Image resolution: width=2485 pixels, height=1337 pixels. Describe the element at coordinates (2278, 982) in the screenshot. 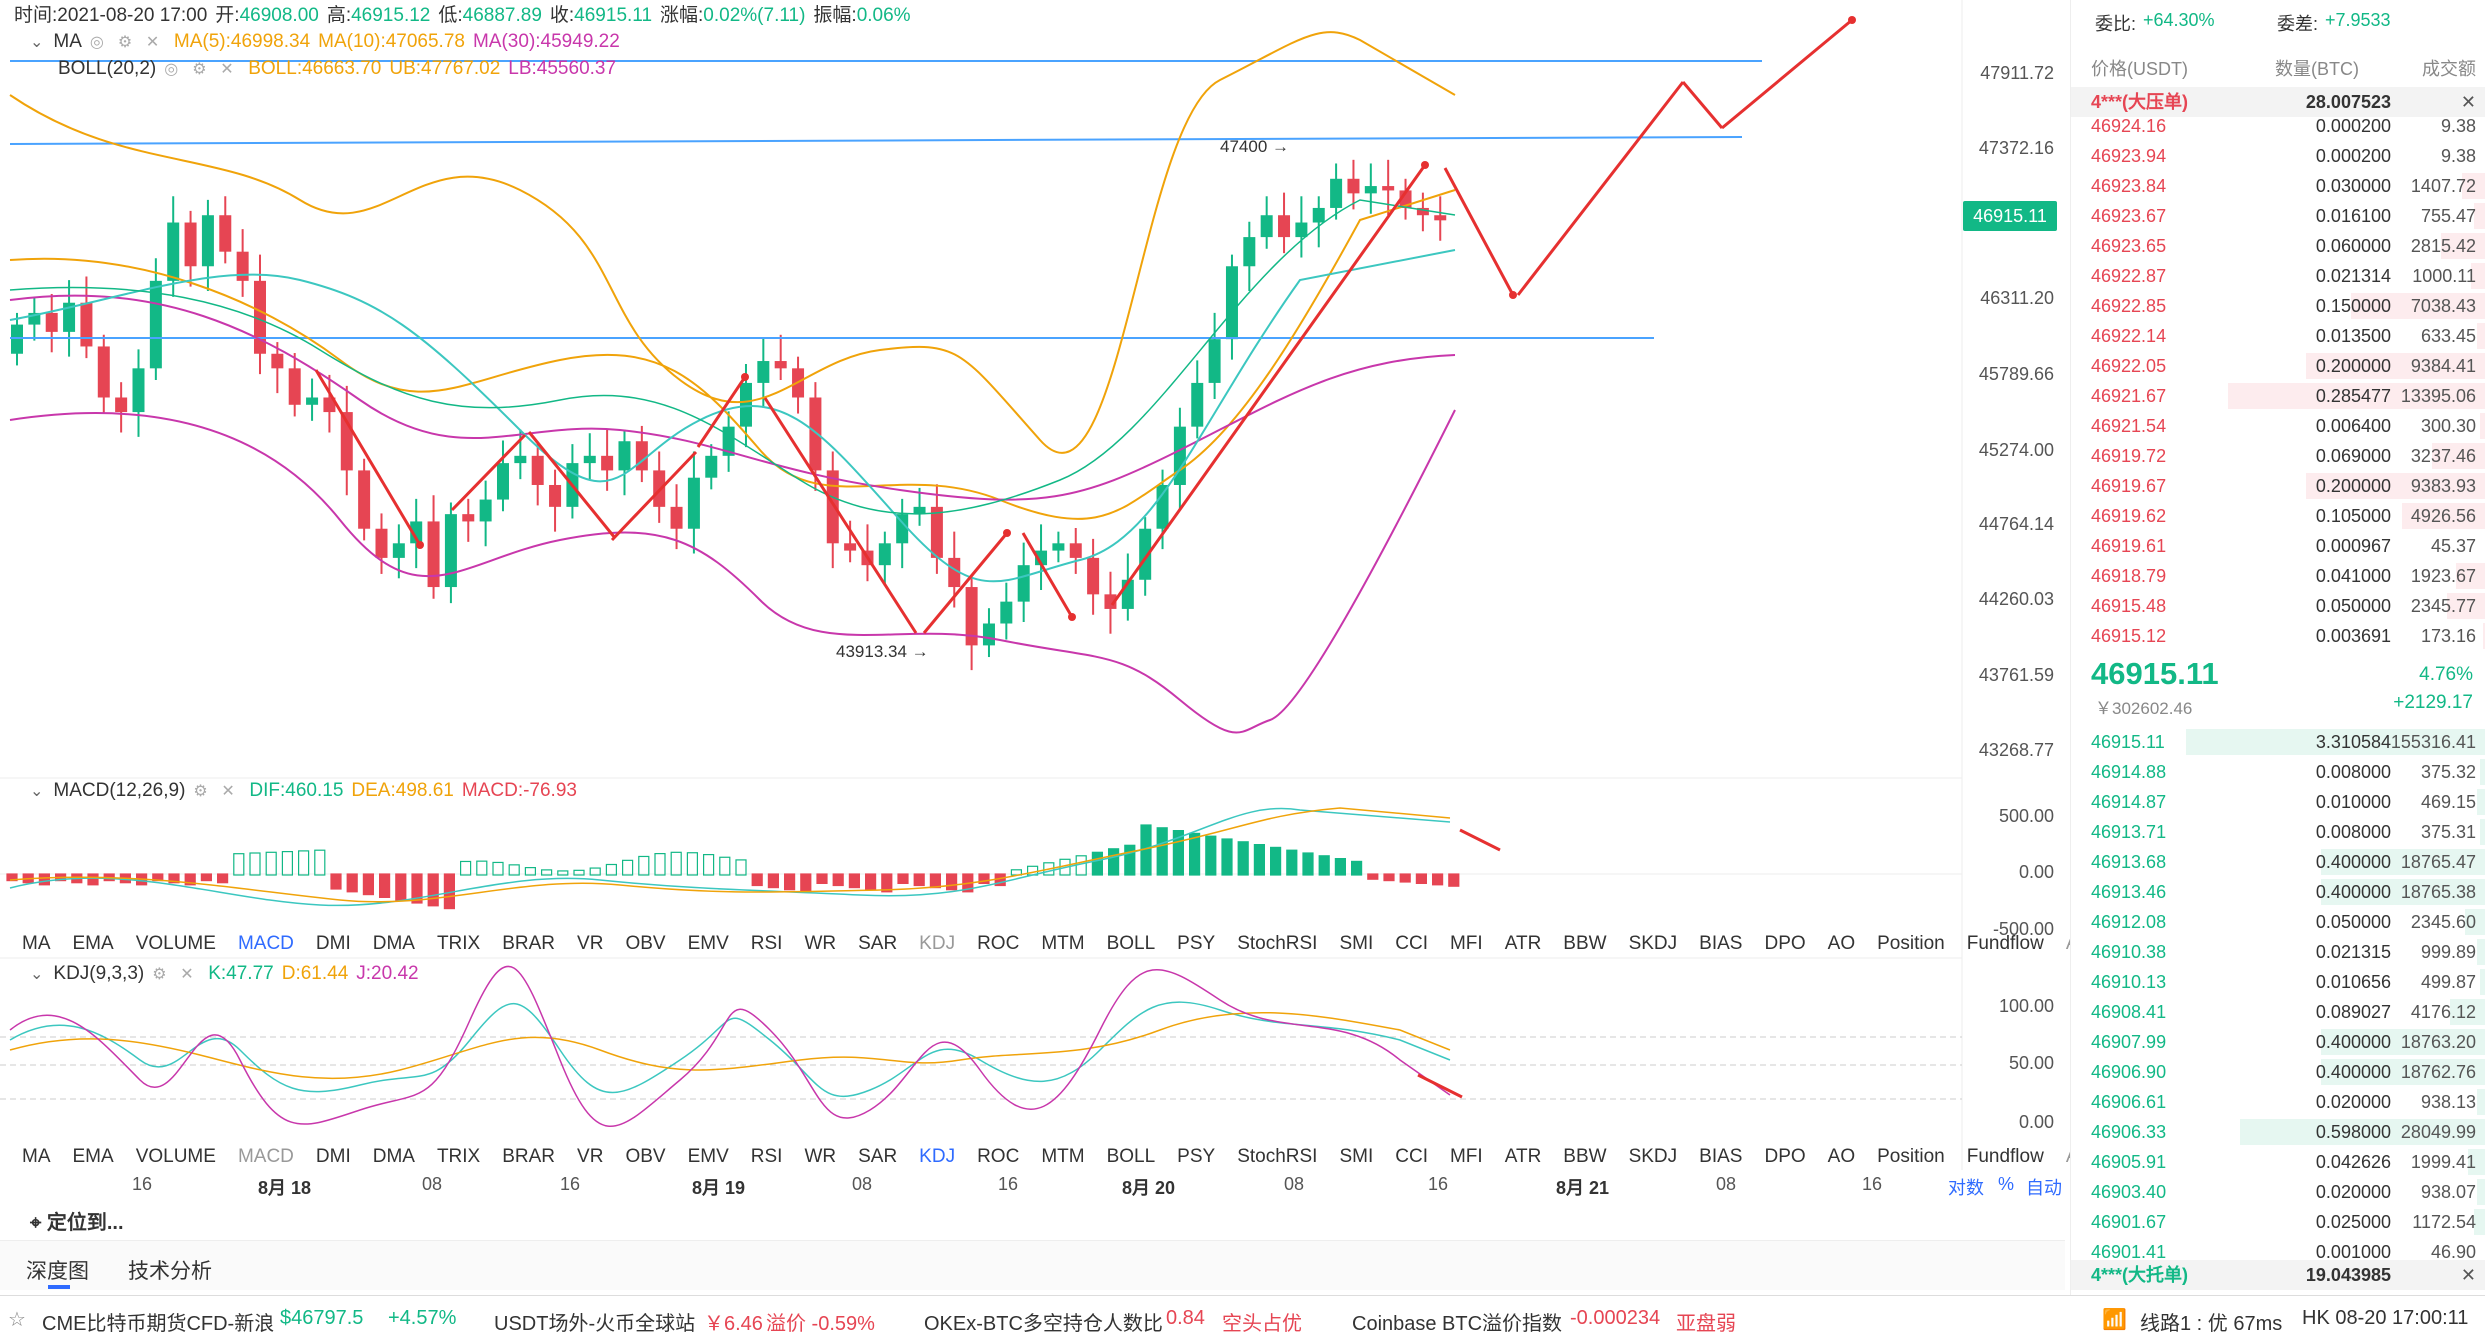

I see `bid-row: 46910.13 0.010656 499.87` at that location.